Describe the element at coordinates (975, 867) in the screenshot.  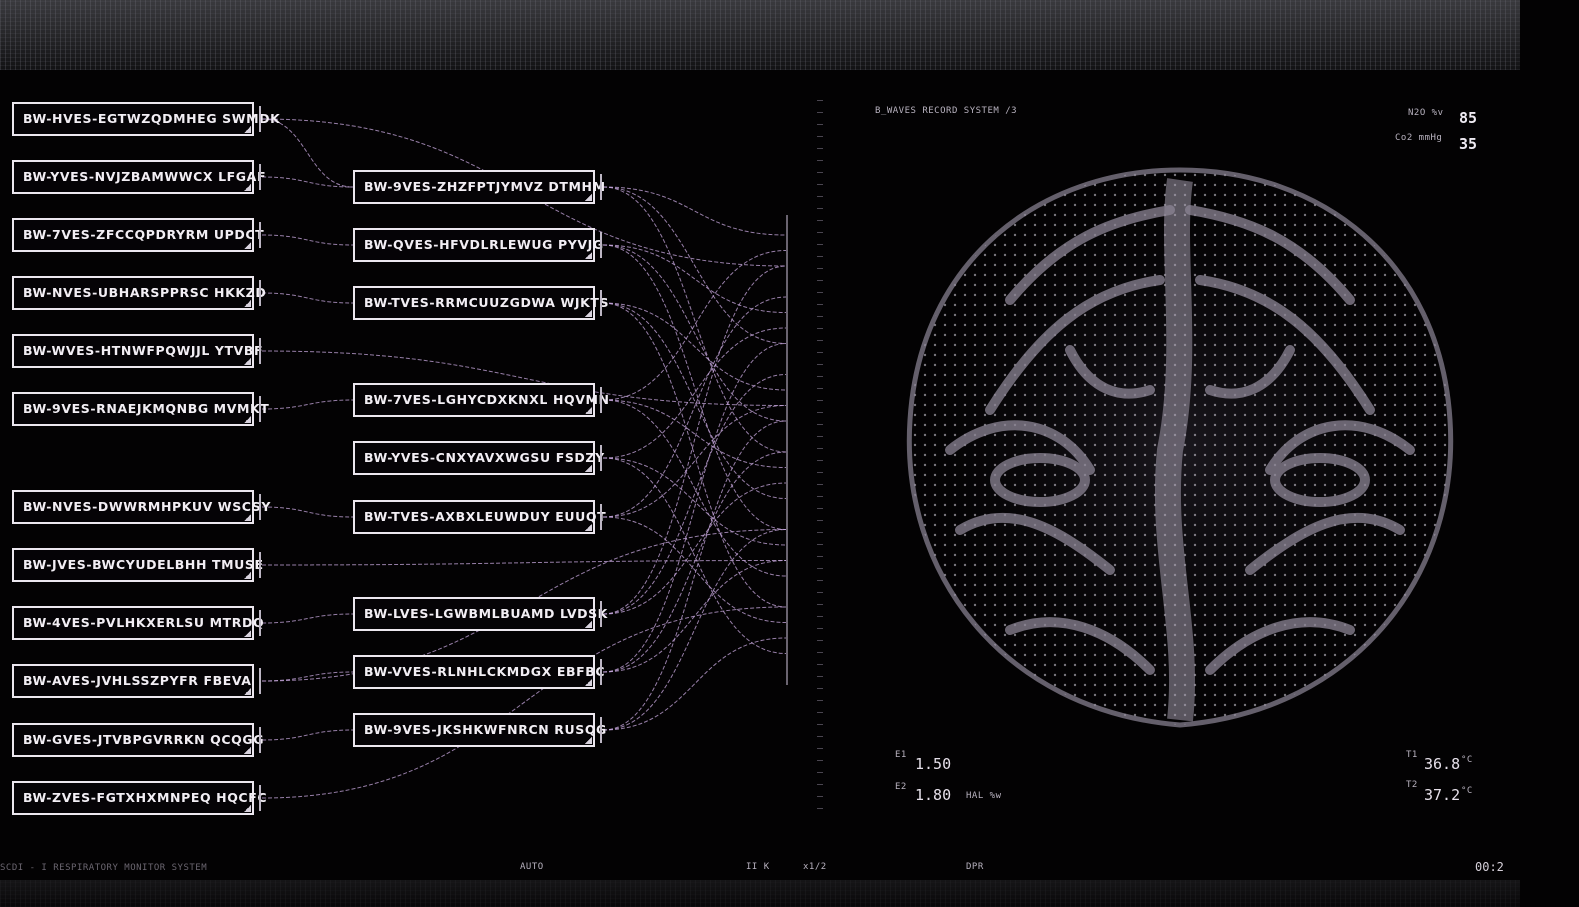
I see `footer-dpr: DPR` at that location.